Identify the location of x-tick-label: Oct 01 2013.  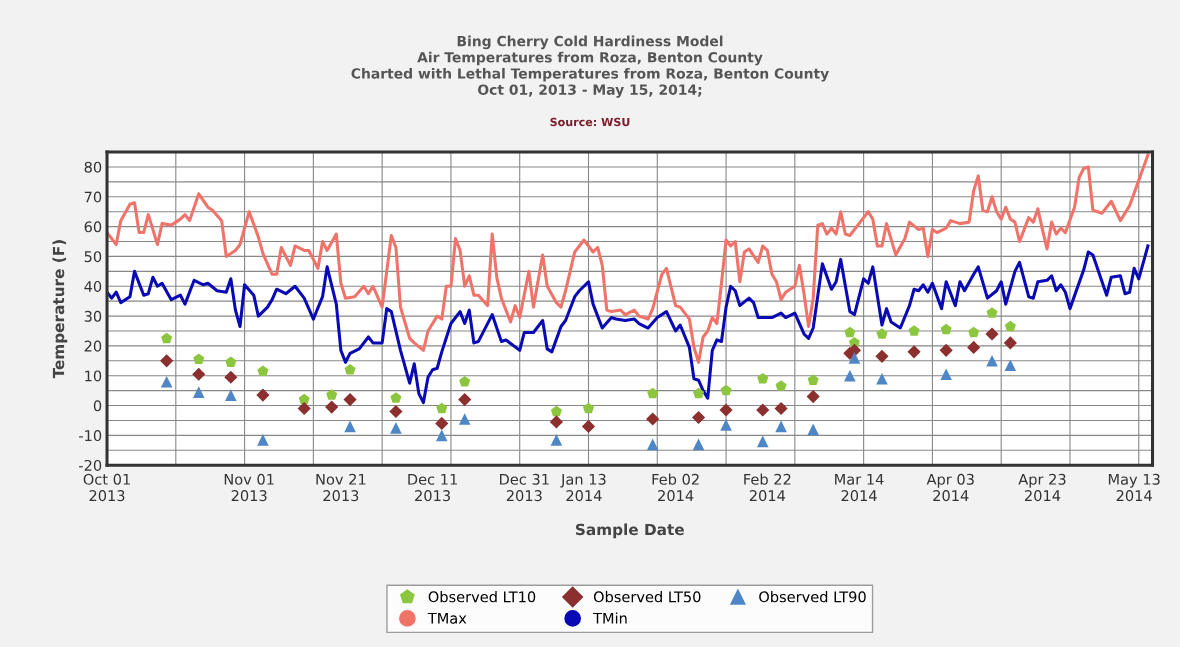
(106, 487).